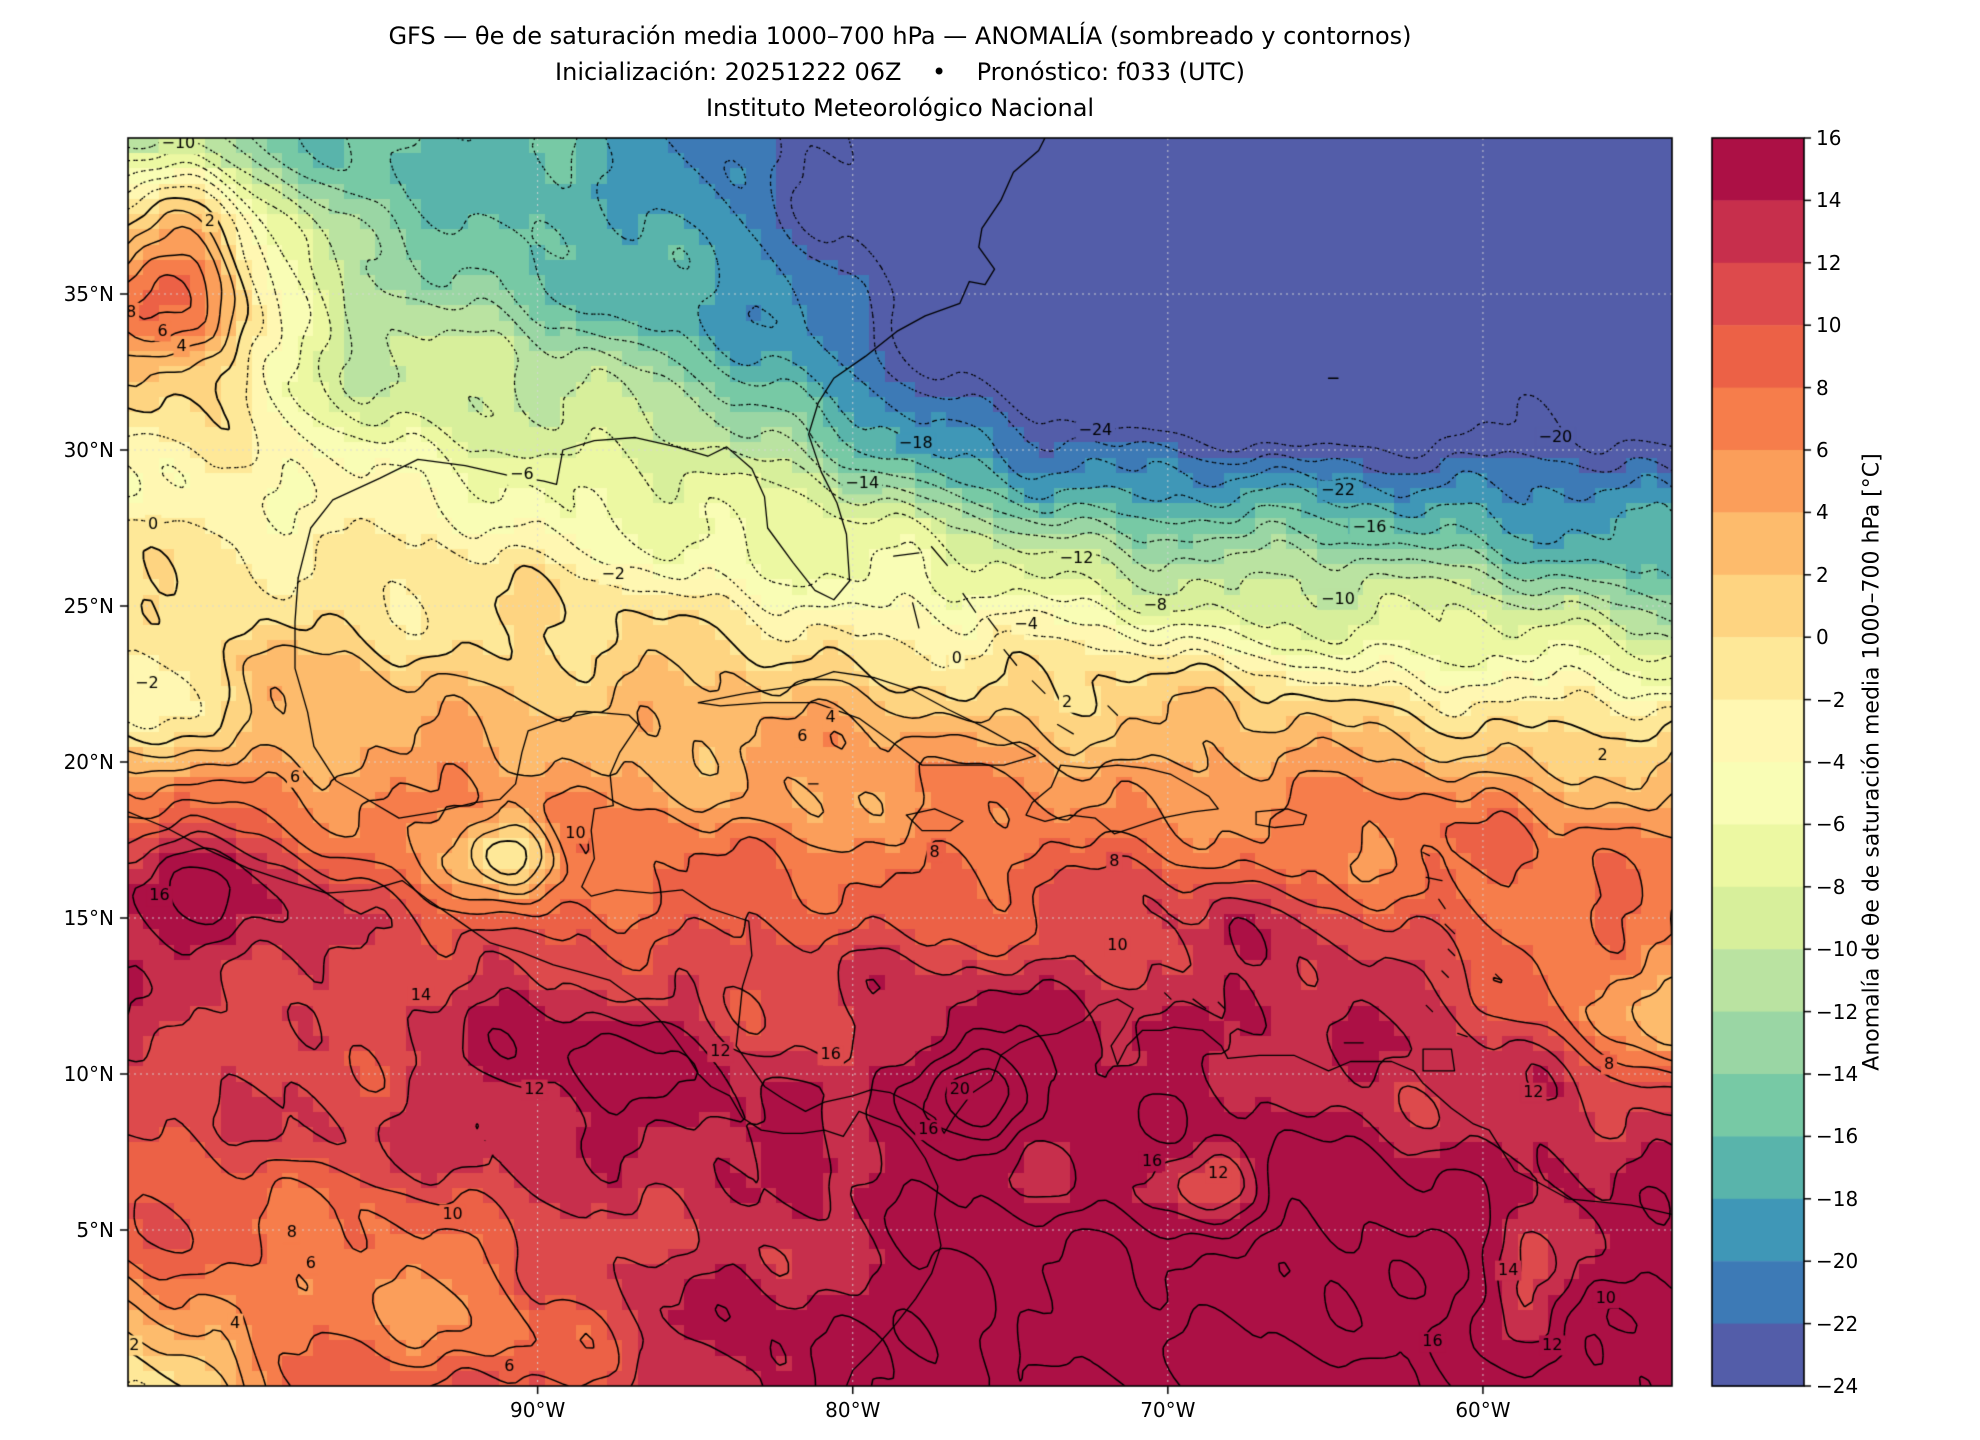 This screenshot has height=1440, width=1980. I want to click on colorbar-tick-label: −6, so click(1831, 824).